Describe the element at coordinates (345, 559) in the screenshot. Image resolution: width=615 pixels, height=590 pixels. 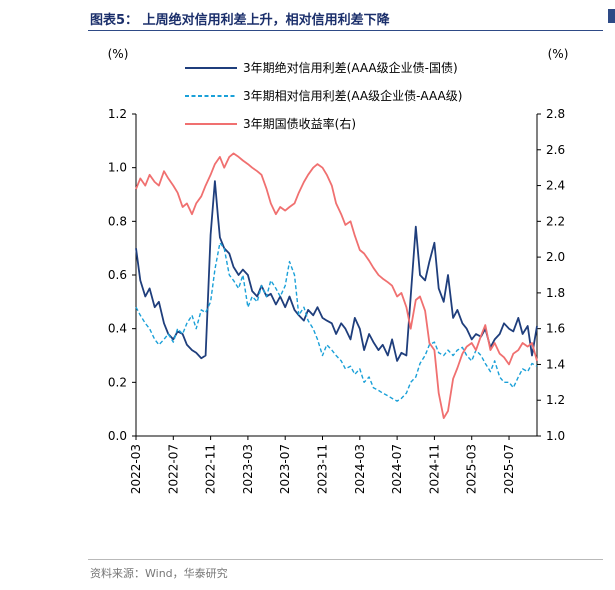
I see `footer-divider` at that location.